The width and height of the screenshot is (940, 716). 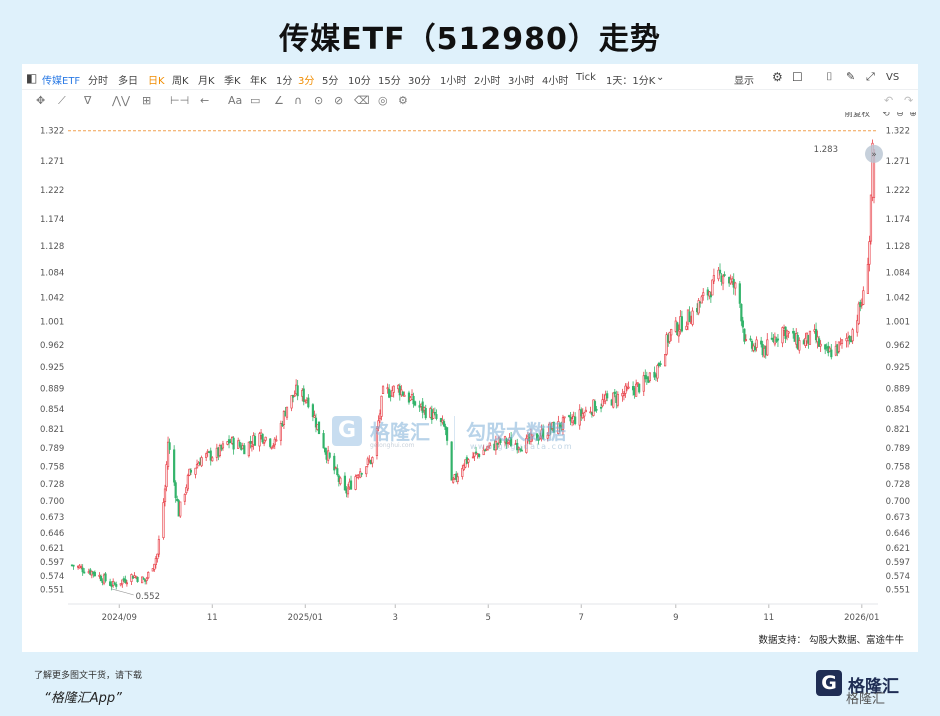 I want to click on camera-icon: ⌷, so click(x=829, y=76).